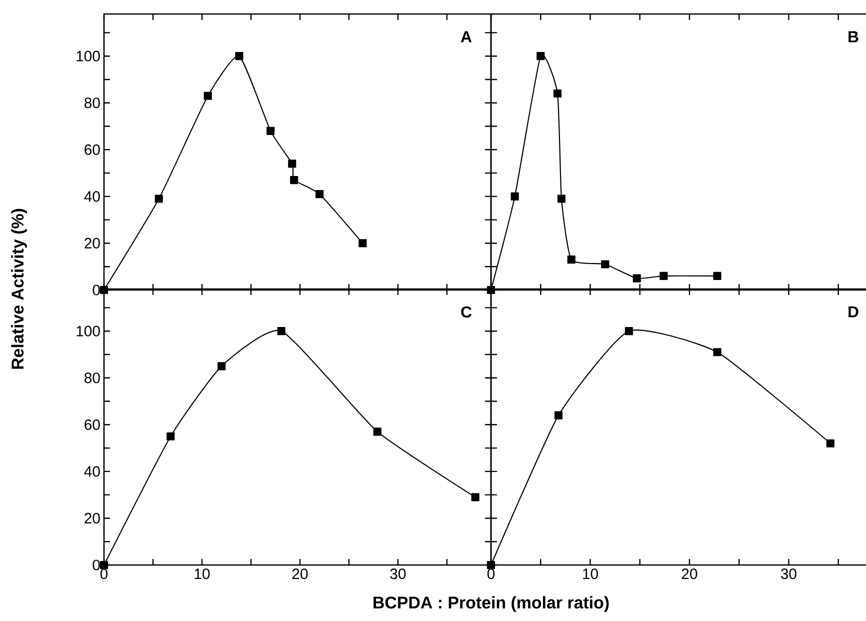  Describe the element at coordinates (491, 604) in the screenshot. I see `x-axis-title: BCPDA : Protein (molar ratio)` at that location.